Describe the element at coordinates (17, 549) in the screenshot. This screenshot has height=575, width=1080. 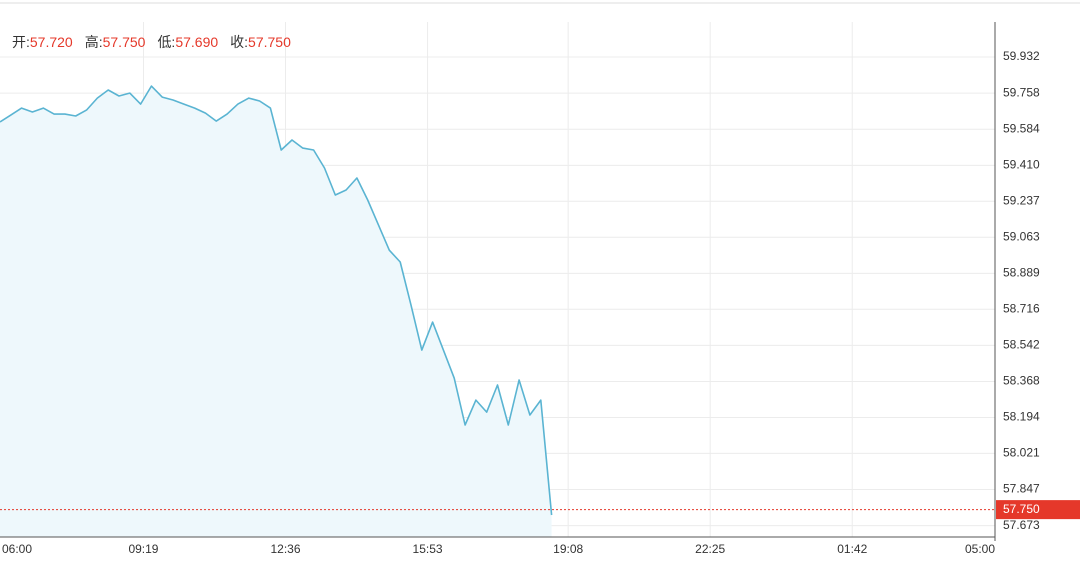
I see `x-tick-label: 06:00` at that location.